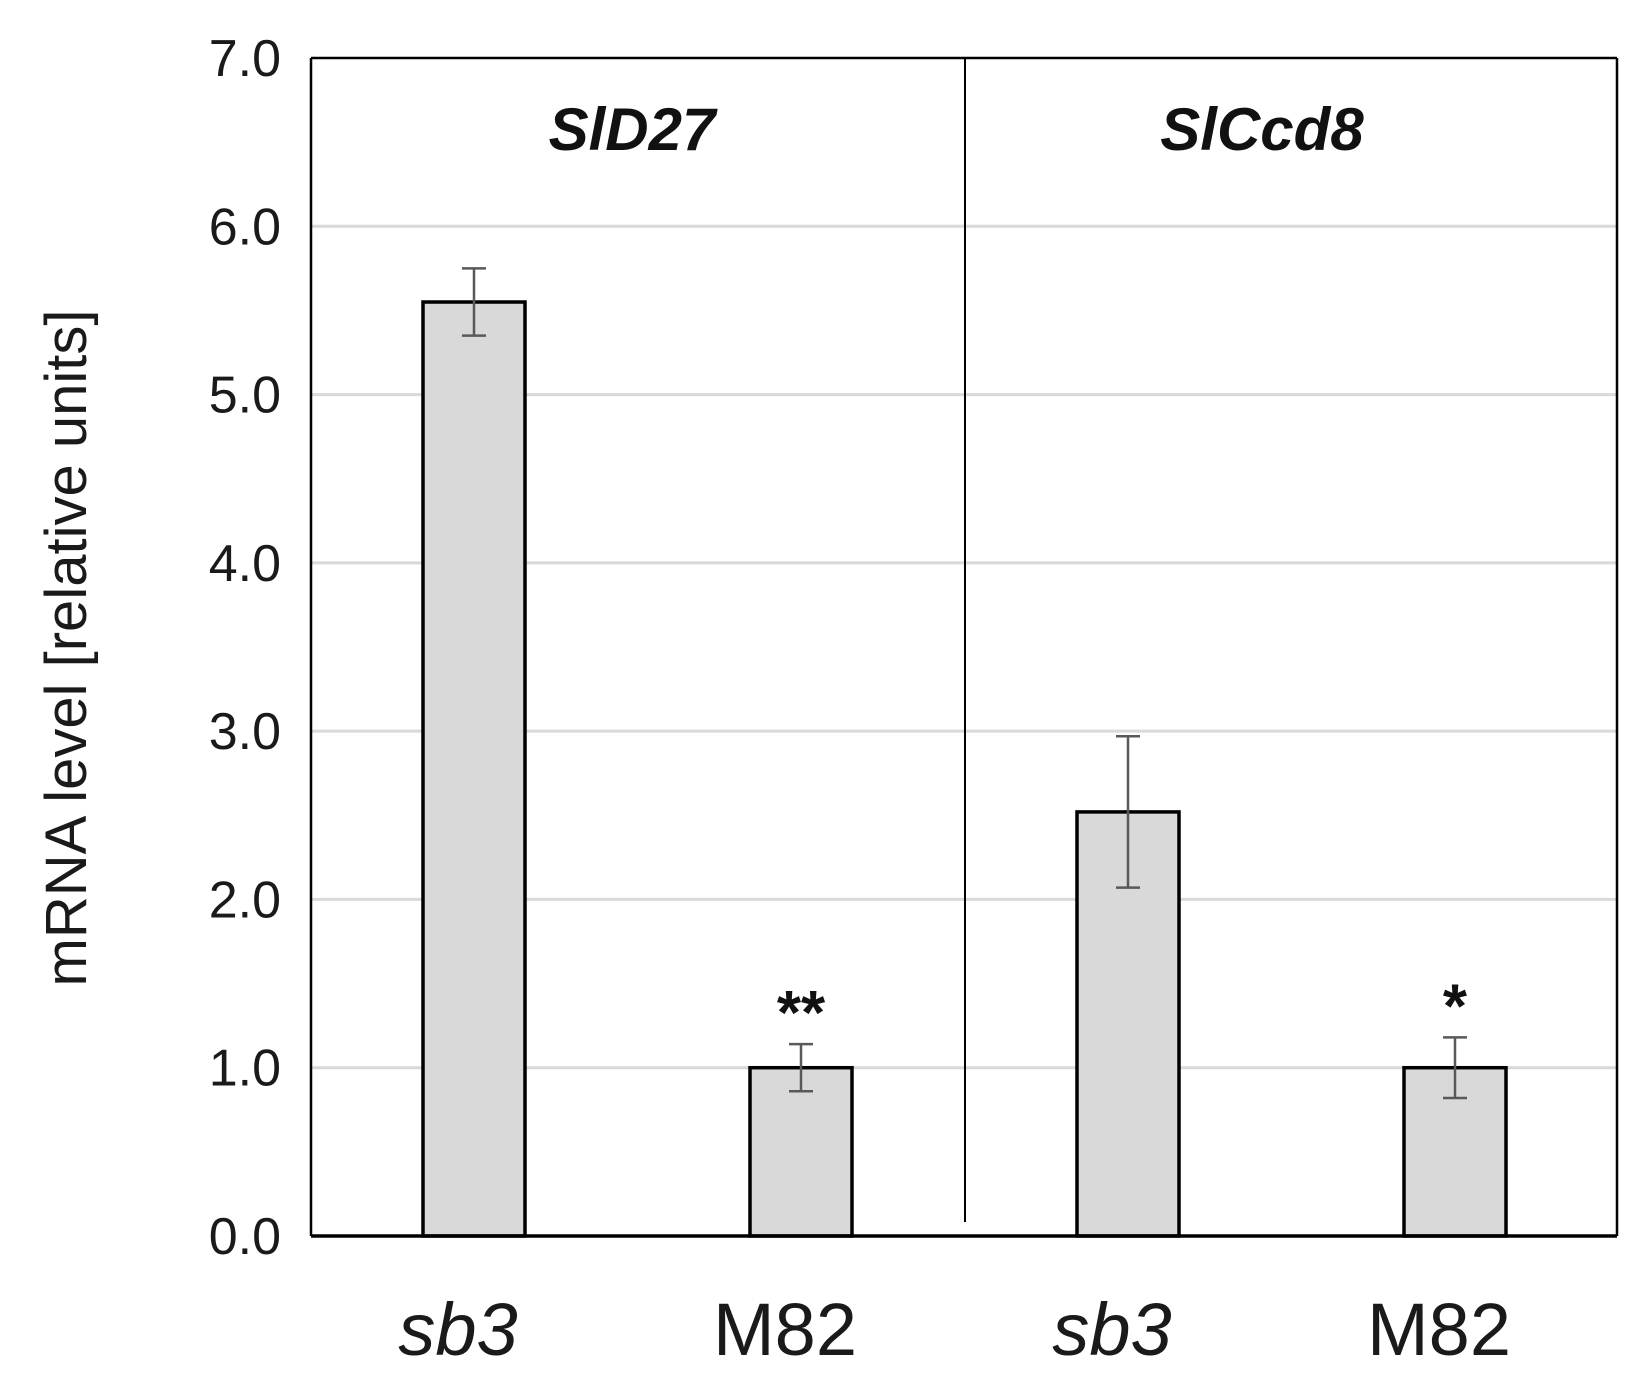  Describe the element at coordinates (245, 732) in the screenshot. I see `y-tick-label-3.0: 3.0` at that location.